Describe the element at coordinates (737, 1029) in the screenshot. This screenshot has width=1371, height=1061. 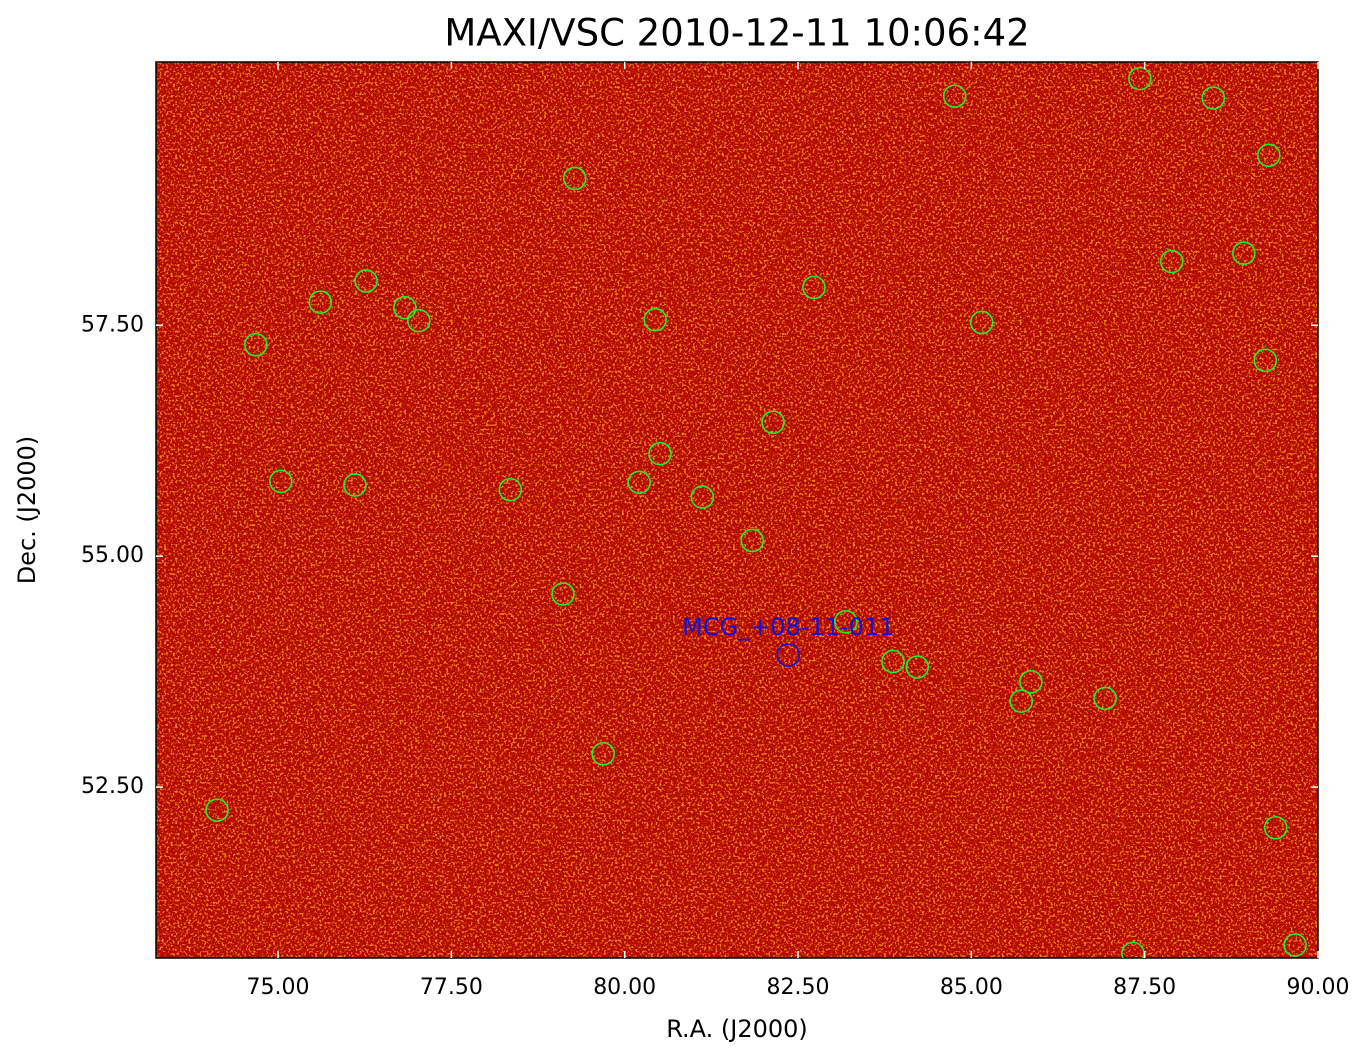
I see `x-axis-label: R.A. (J2000)` at that location.